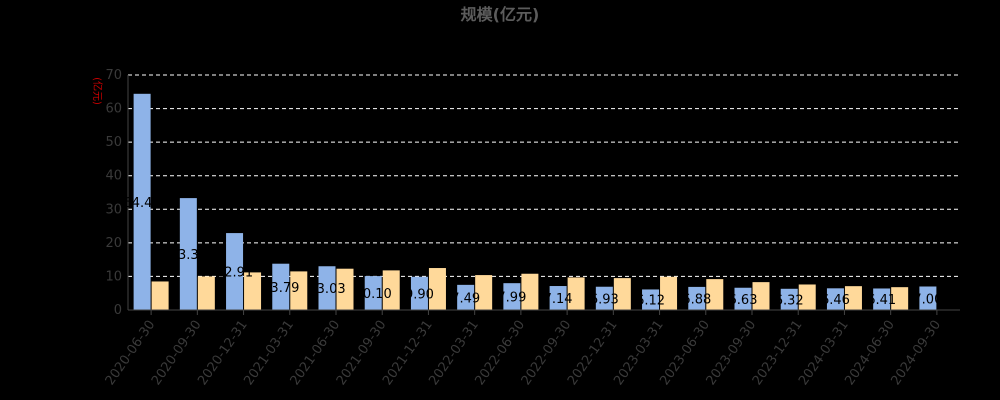  I want to click on y-tick-label: 10, so click(113, 276).